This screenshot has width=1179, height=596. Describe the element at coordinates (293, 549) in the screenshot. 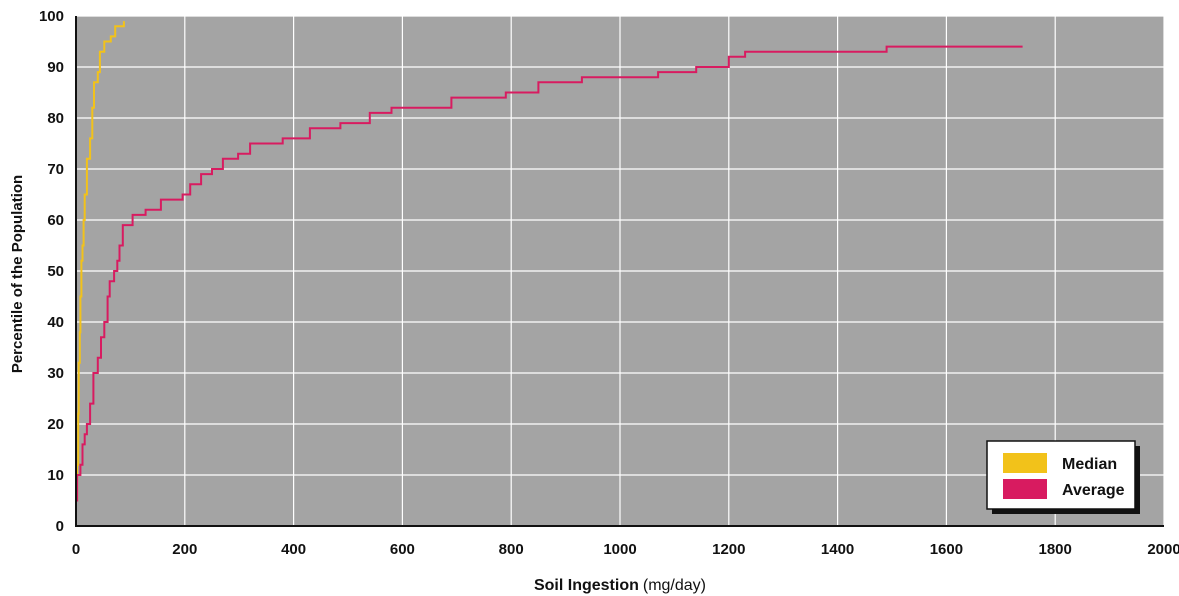

I see `x-tick-label: 400` at that location.